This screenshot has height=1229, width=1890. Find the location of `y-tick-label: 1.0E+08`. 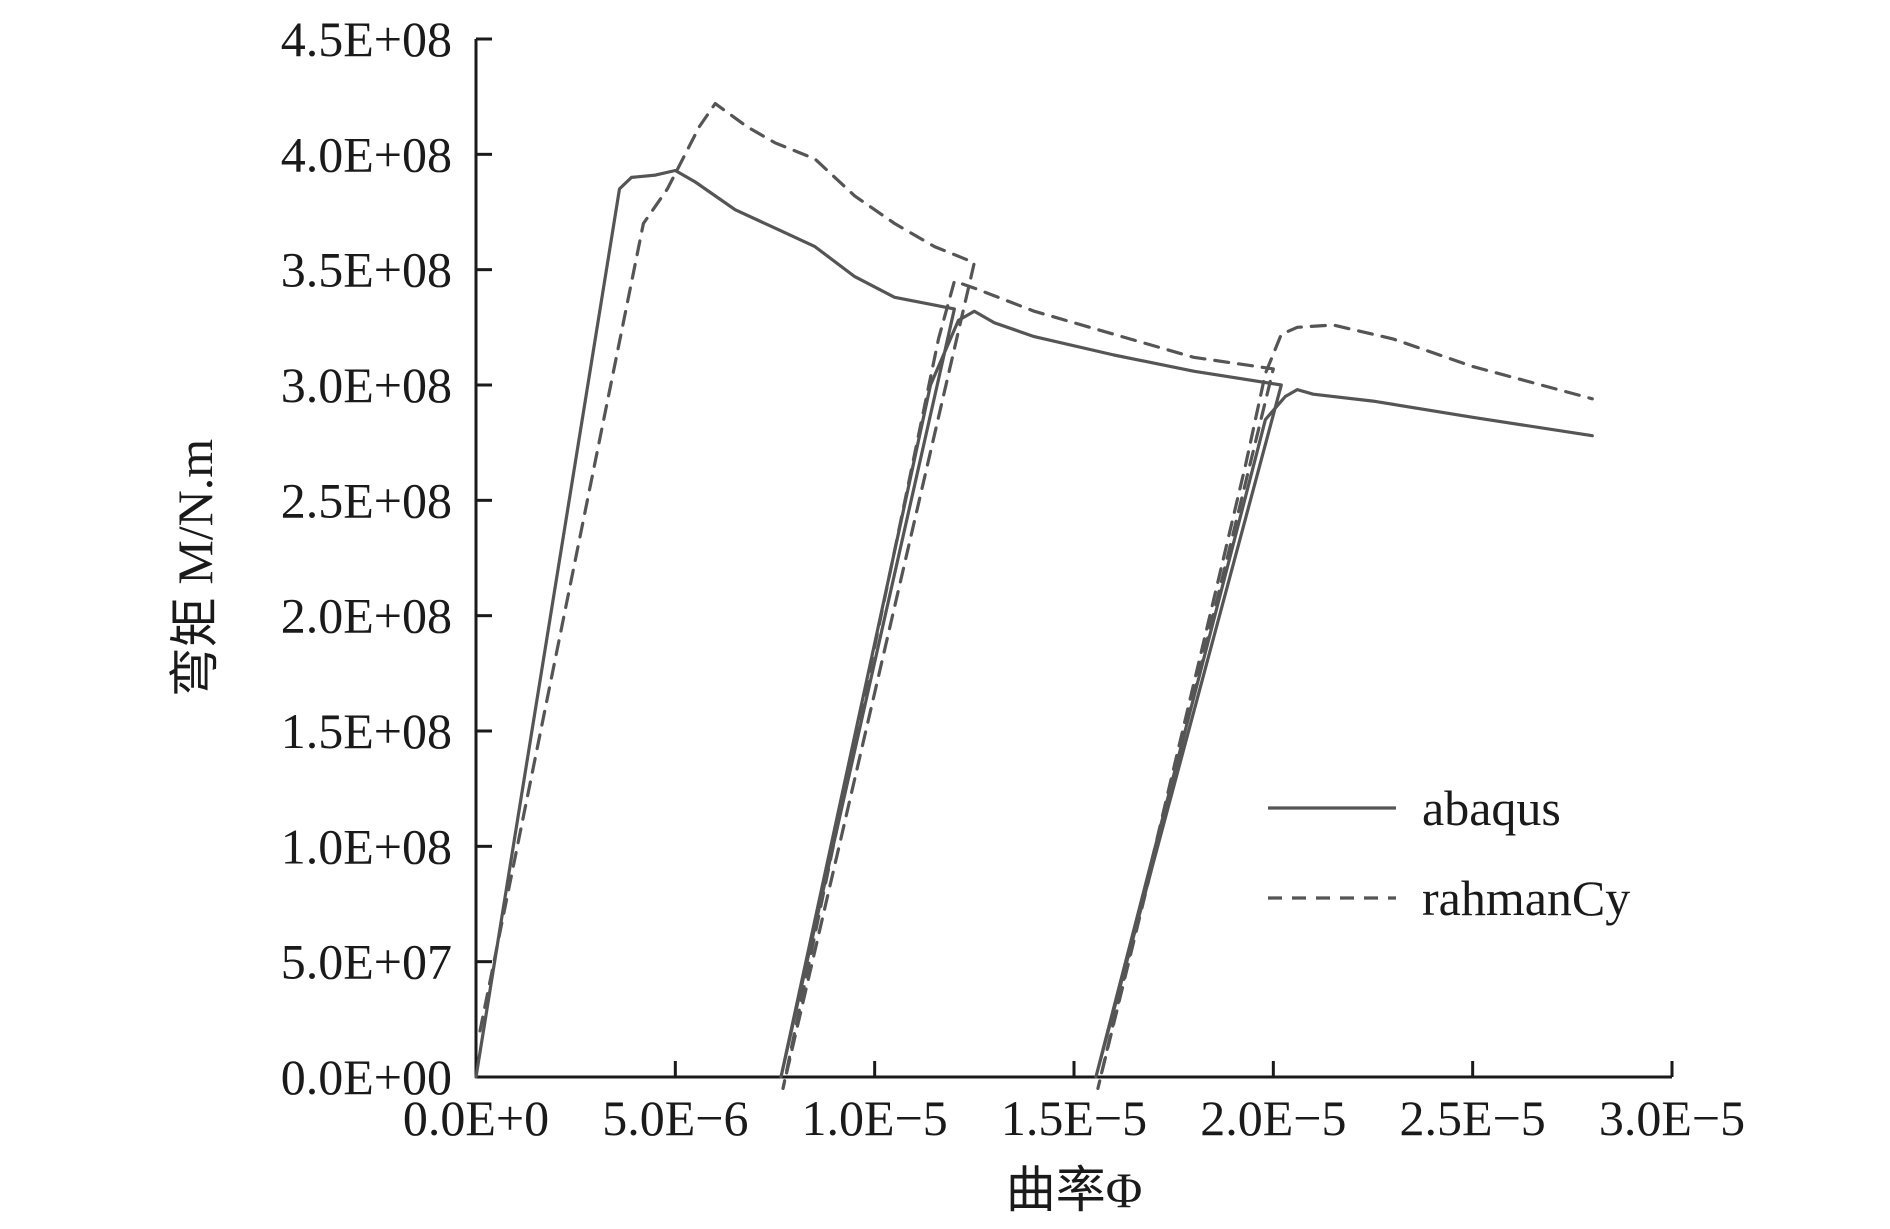

y-tick-label: 1.0E+08 is located at coordinates (366, 846).